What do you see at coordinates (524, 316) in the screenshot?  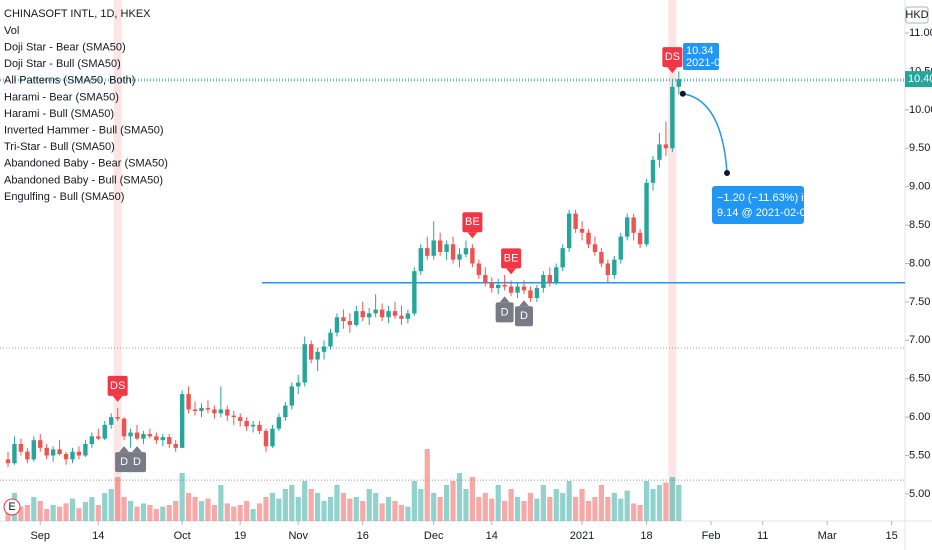 I see `pattern-label: D` at bounding box center [524, 316].